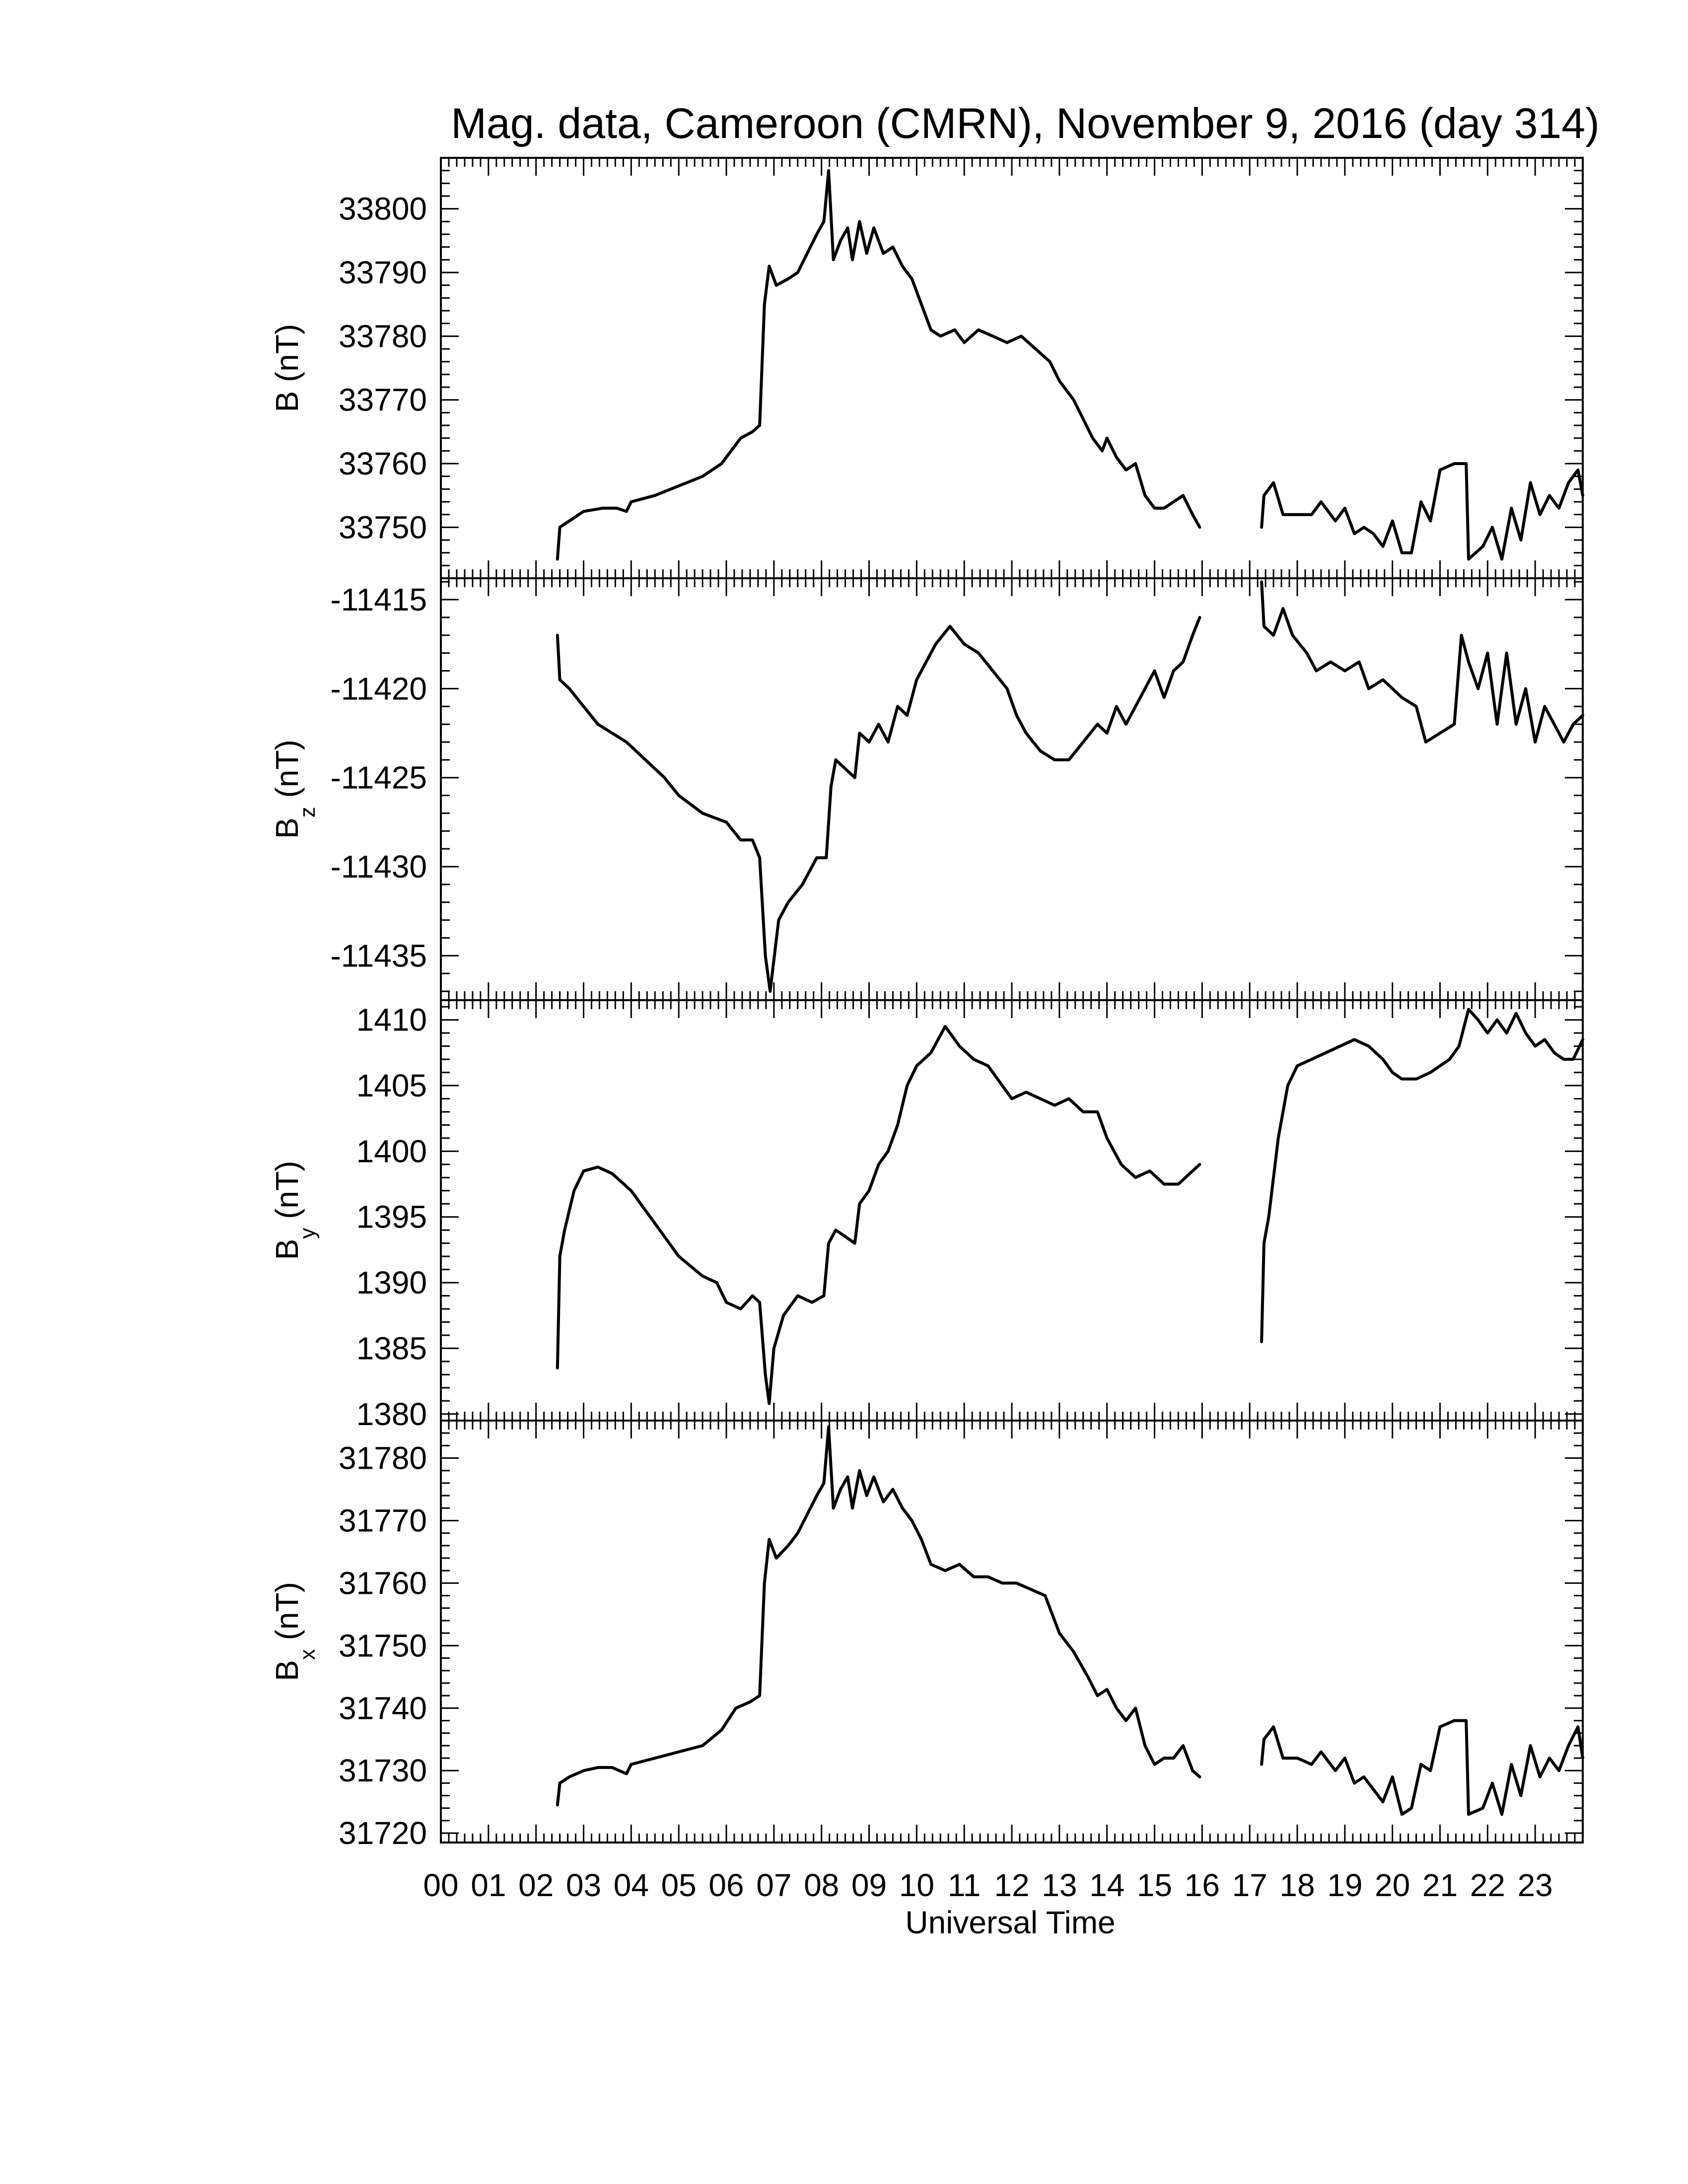 The height and width of the screenshot is (2184, 1688). I want to click on x-tick-label: 08, so click(821, 1885).